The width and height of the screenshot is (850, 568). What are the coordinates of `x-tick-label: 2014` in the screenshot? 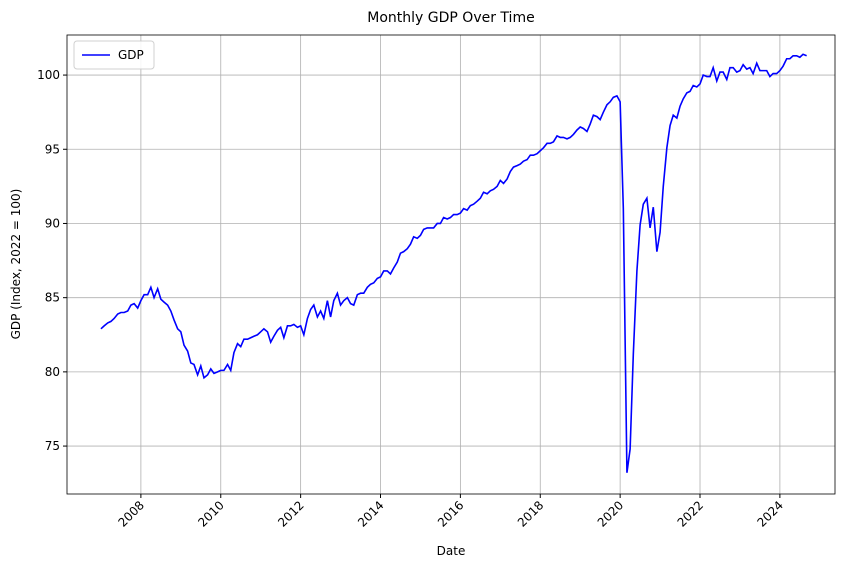 It's located at (370, 513).